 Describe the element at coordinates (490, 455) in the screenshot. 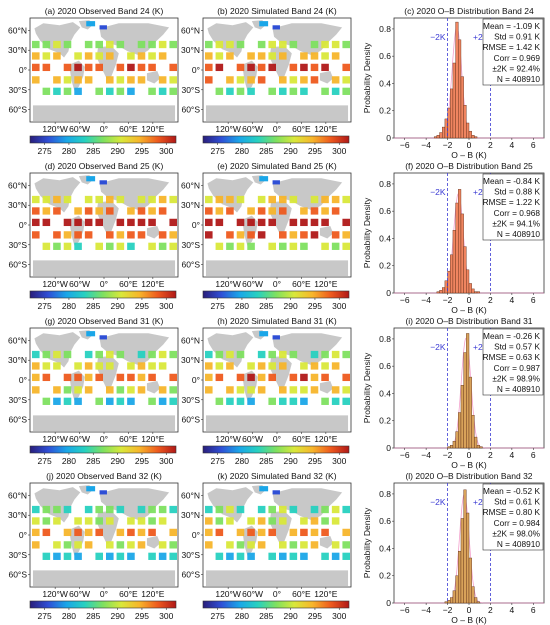

I see `x-tick-label: 2` at that location.